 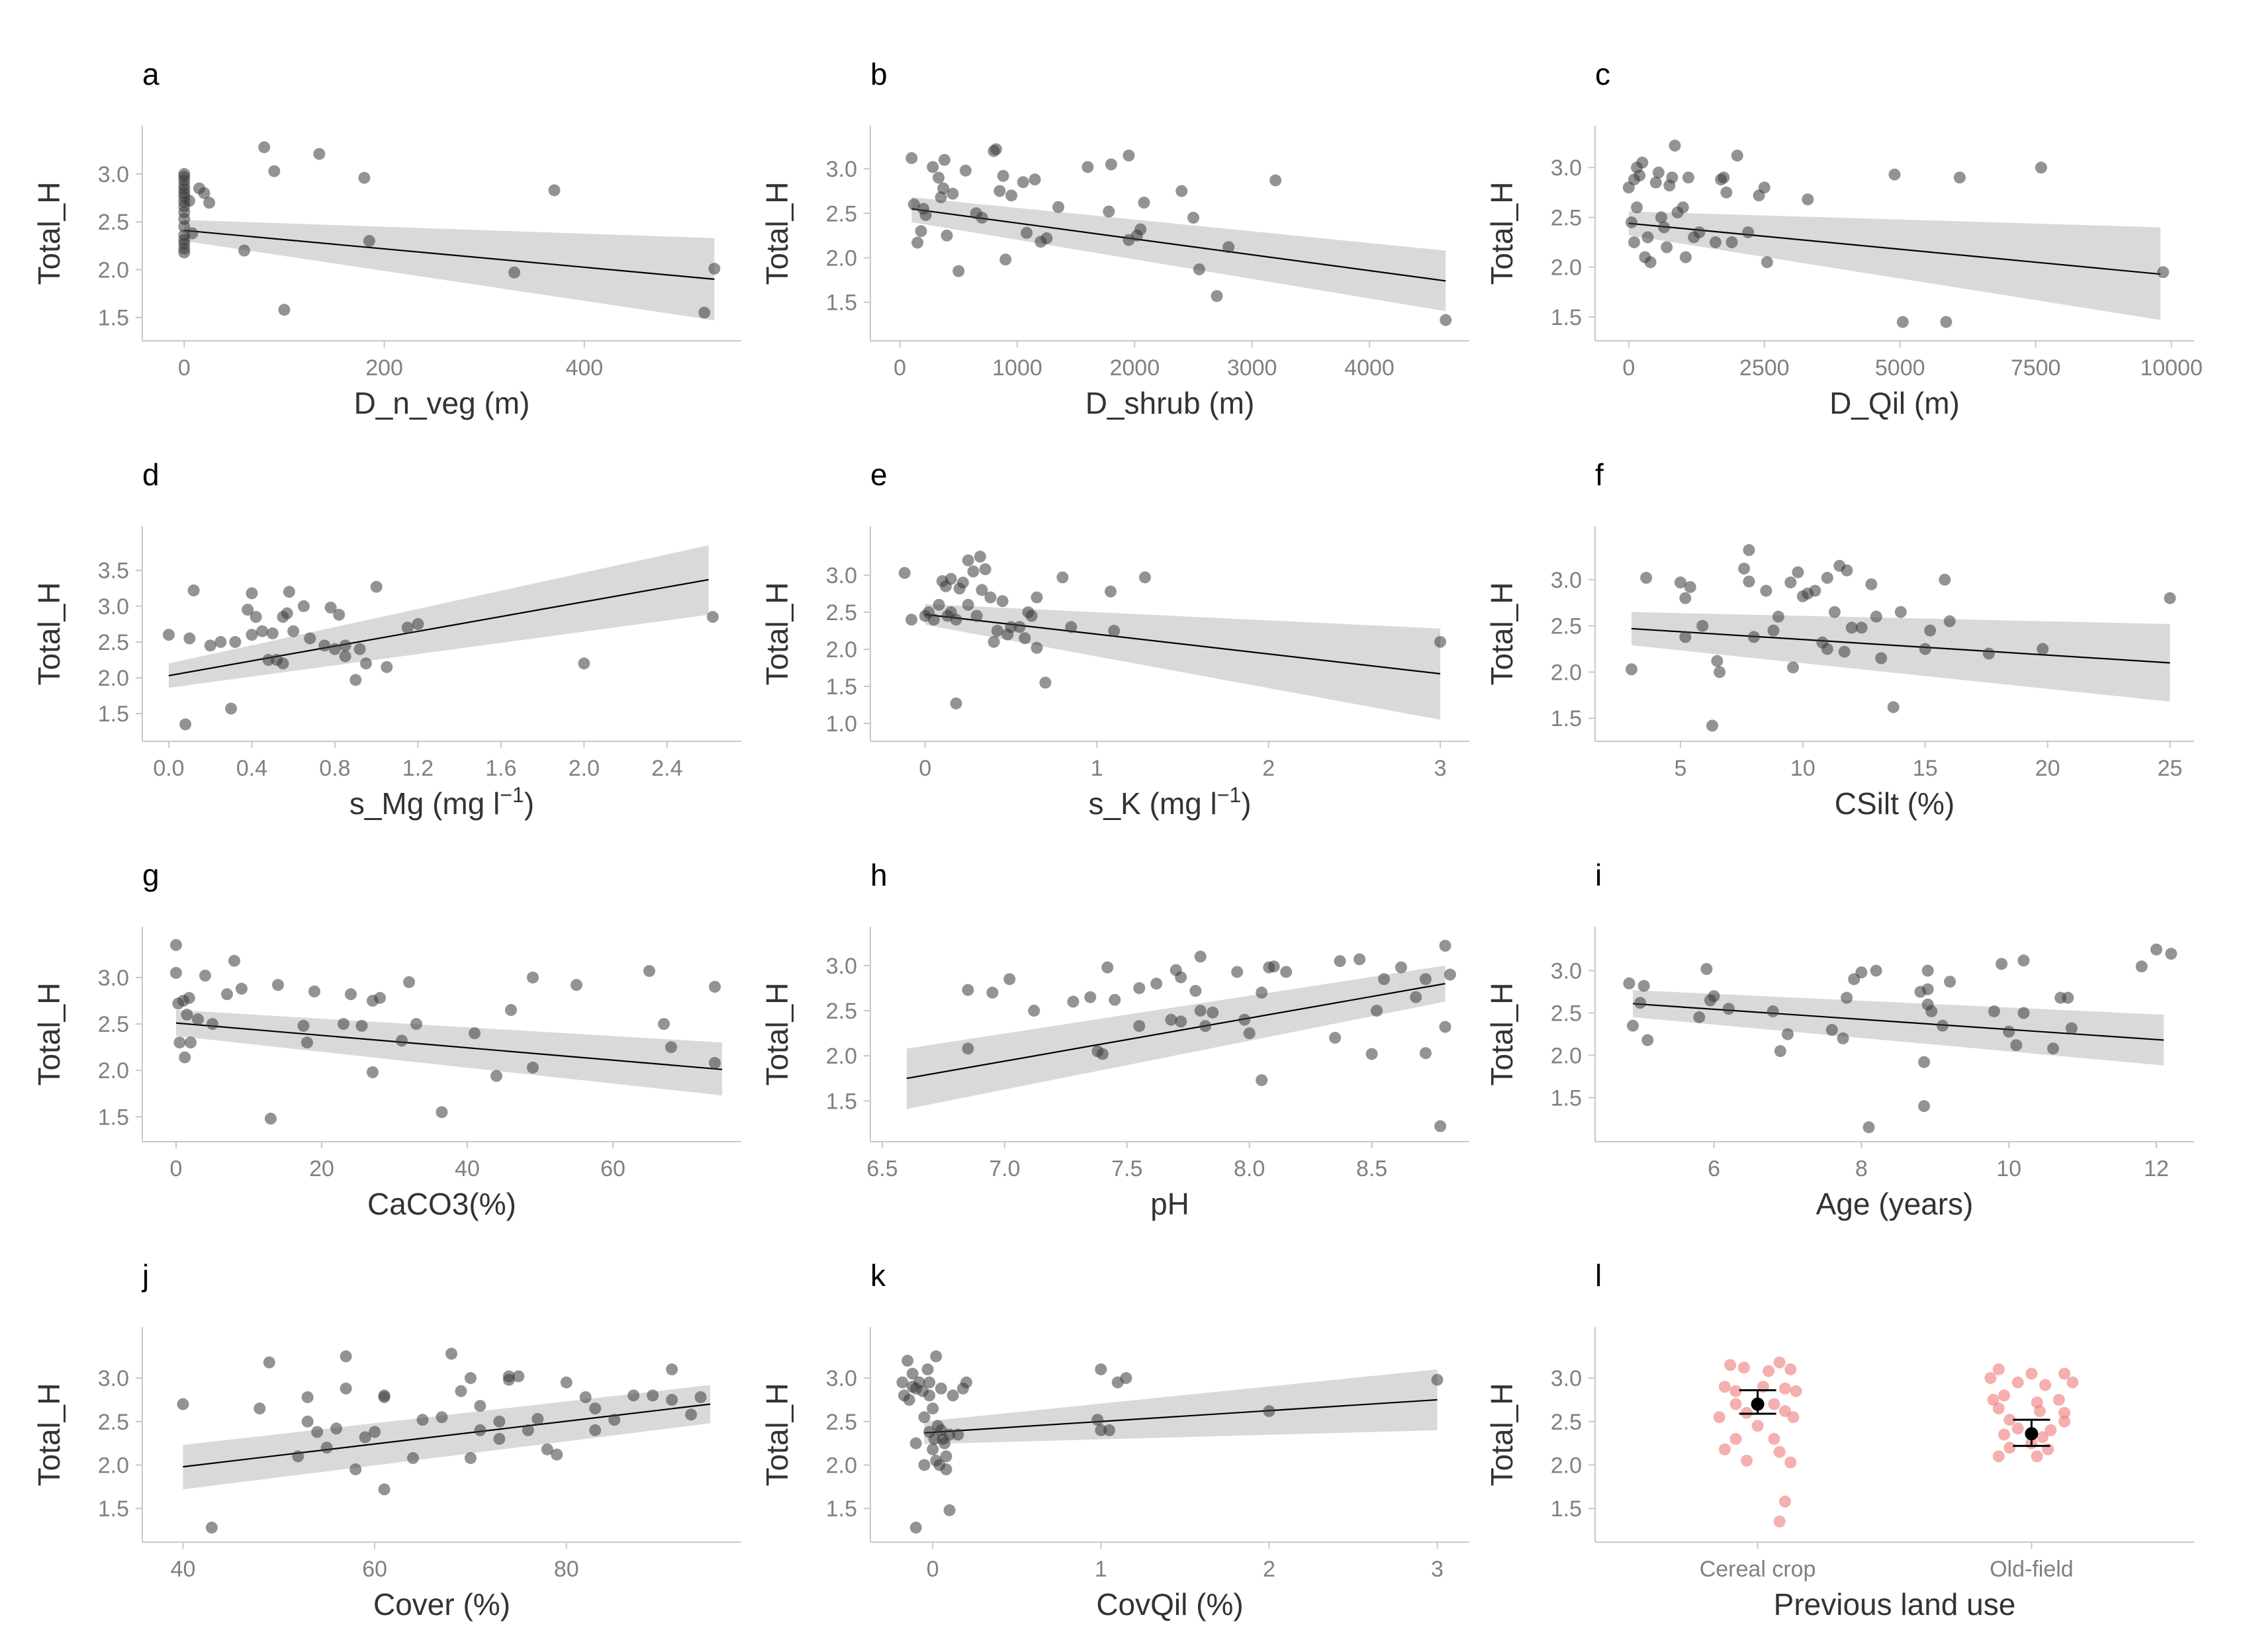 I want to click on y-axis-title: Total_H, so click(x=1502, y=1034).